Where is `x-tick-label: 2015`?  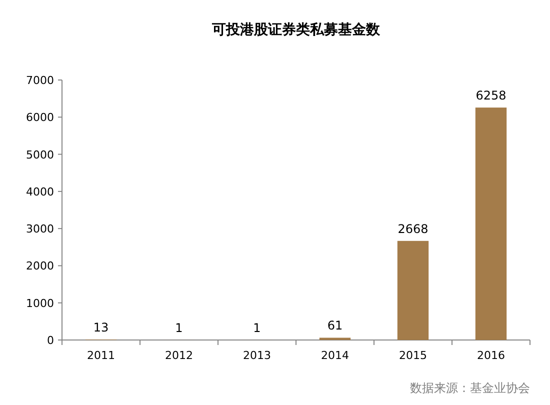
x-tick-label: 2015 is located at coordinates (413, 355).